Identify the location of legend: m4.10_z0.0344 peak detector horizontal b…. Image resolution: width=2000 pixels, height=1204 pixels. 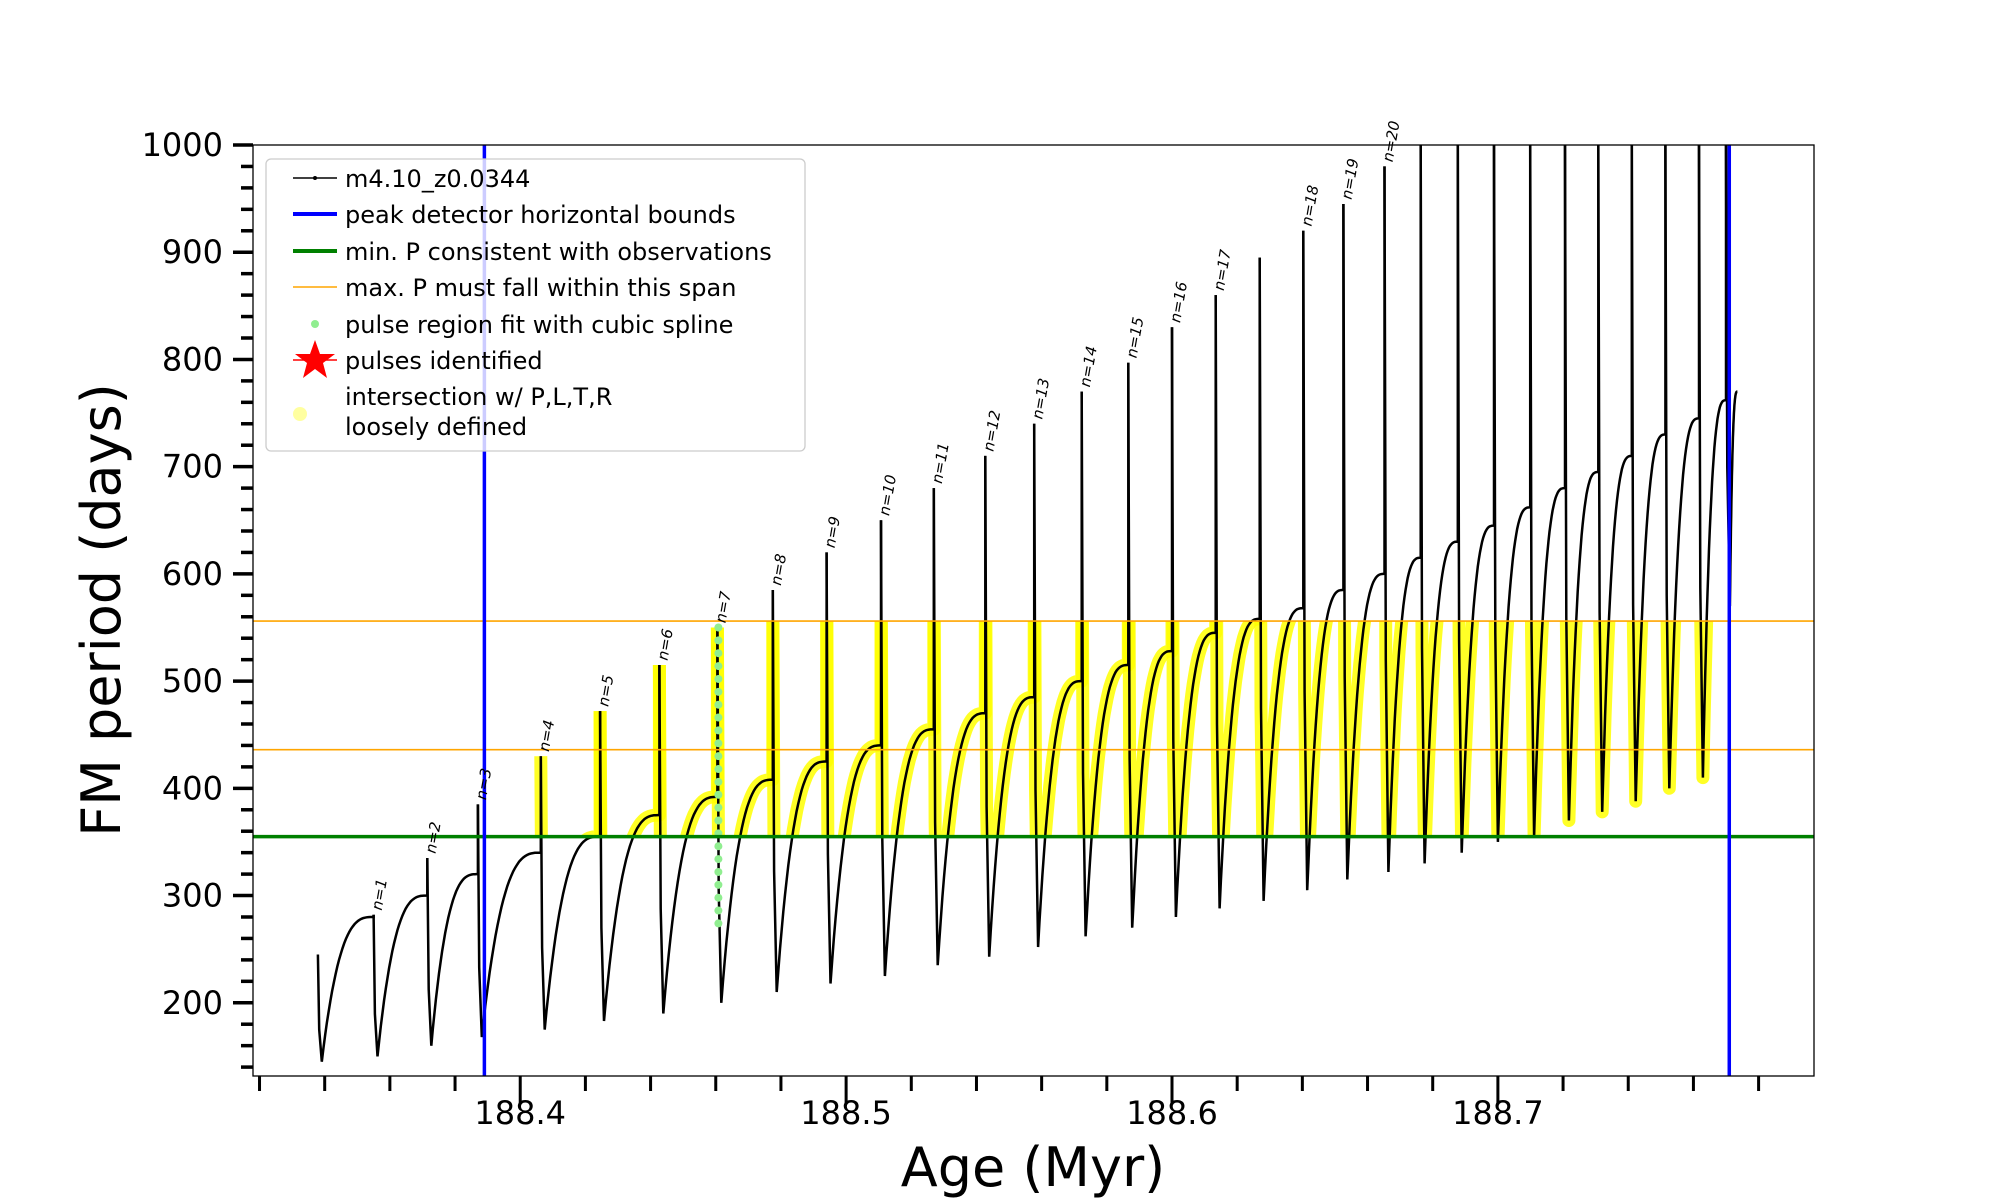
(535, 305).